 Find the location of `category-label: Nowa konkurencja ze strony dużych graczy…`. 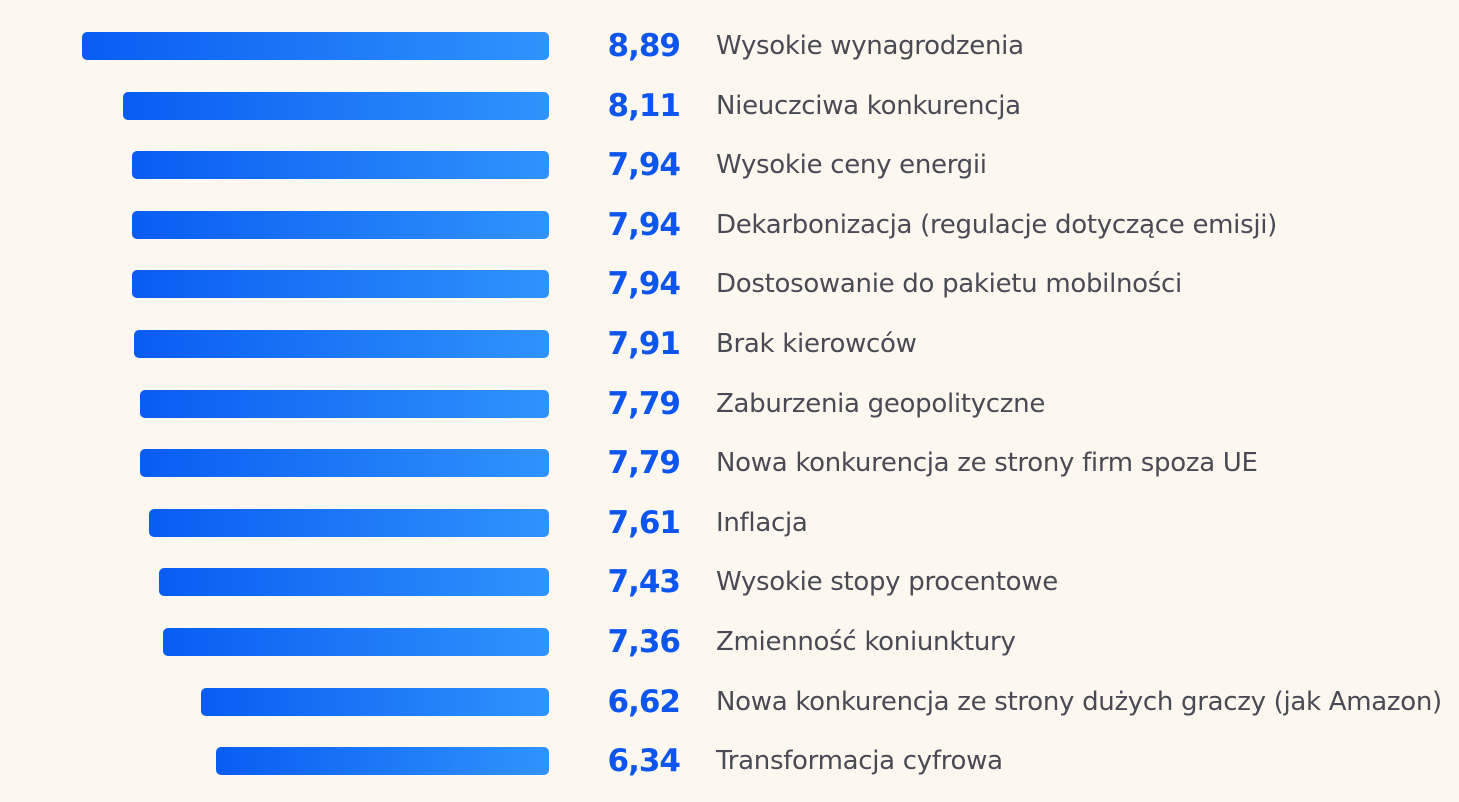

category-label: Nowa konkurencja ze strony dużych graczy… is located at coordinates (1079, 701).